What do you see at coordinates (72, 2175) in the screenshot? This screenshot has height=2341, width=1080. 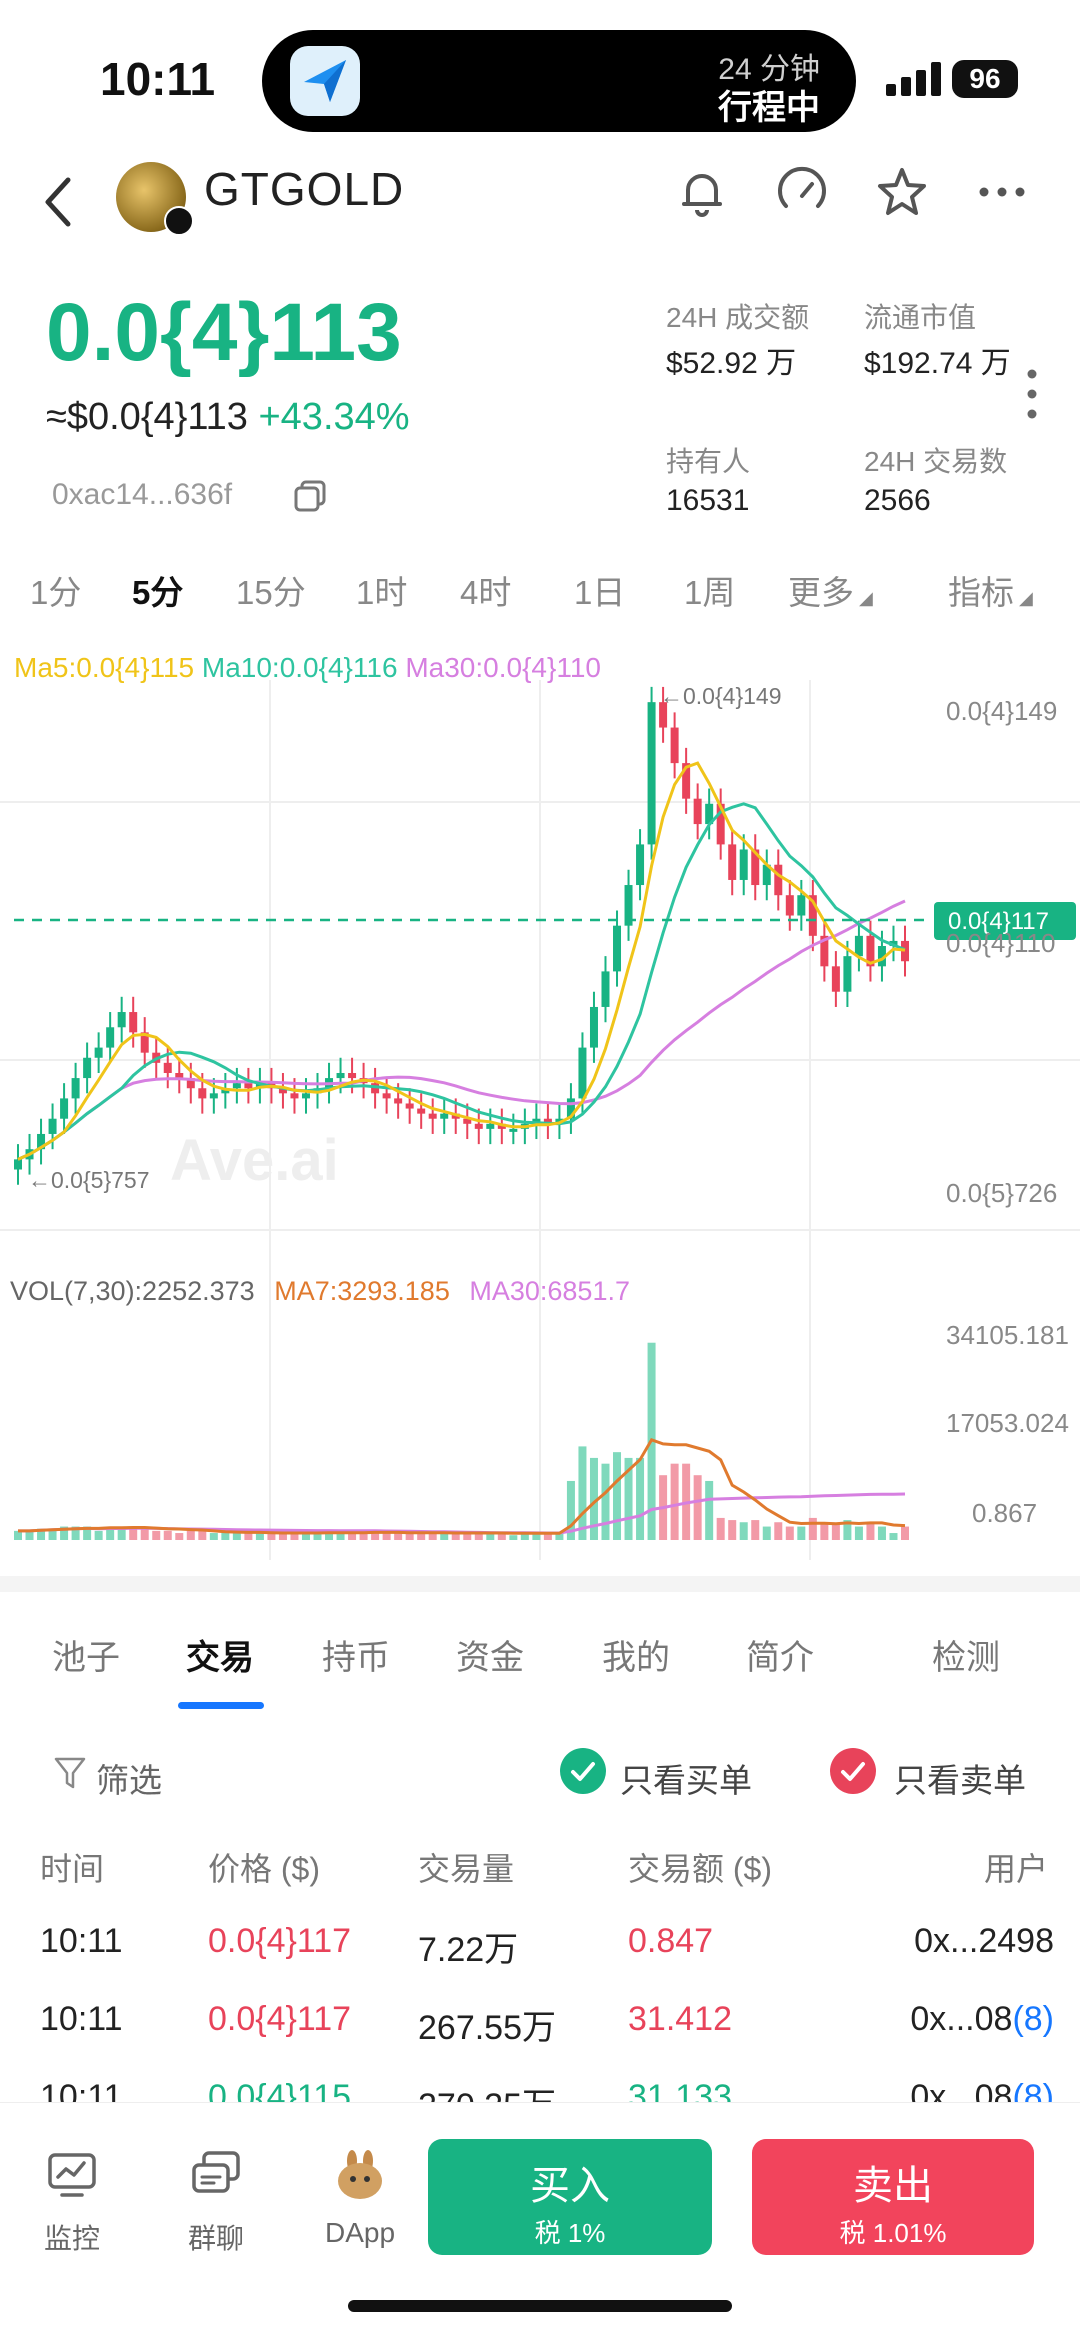 I see `monitor-icon` at bounding box center [72, 2175].